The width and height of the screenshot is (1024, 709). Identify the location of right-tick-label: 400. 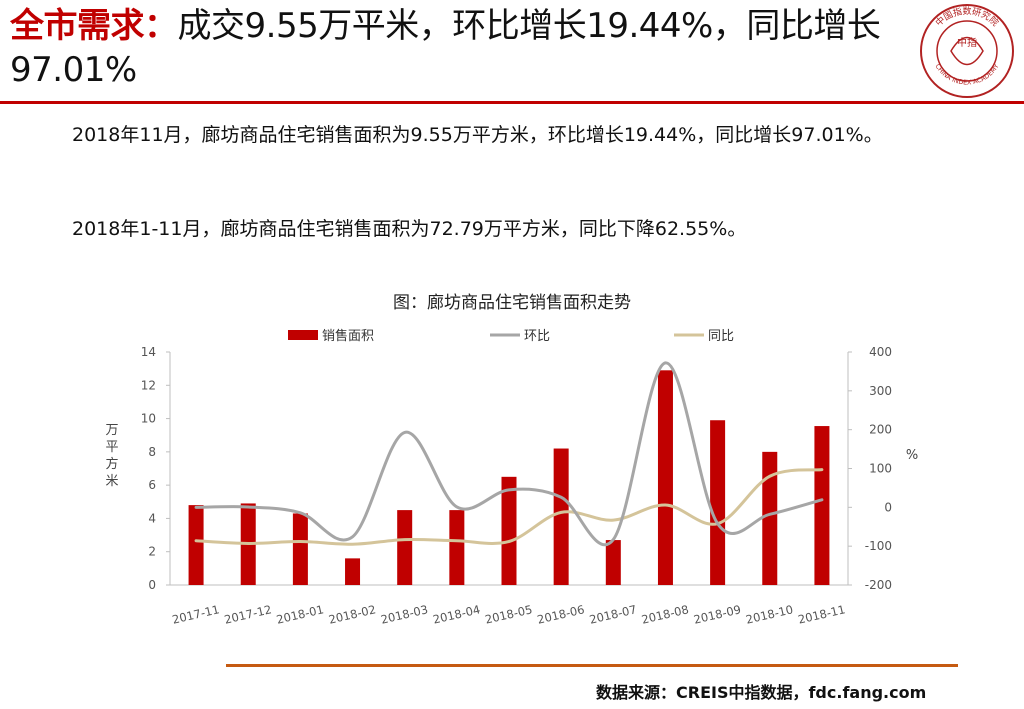
(880, 352).